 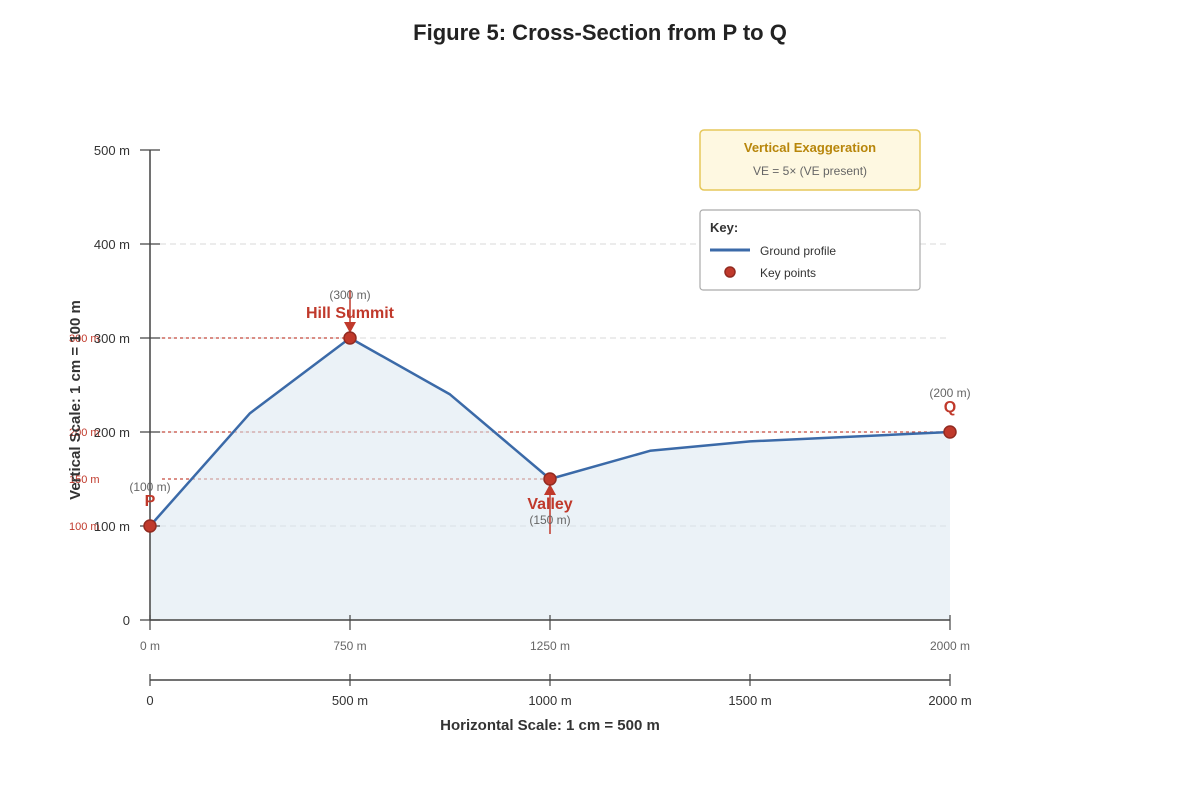 What do you see at coordinates (549, 700) in the screenshot?
I see `scale-tick-label-1000: 1000 m` at bounding box center [549, 700].